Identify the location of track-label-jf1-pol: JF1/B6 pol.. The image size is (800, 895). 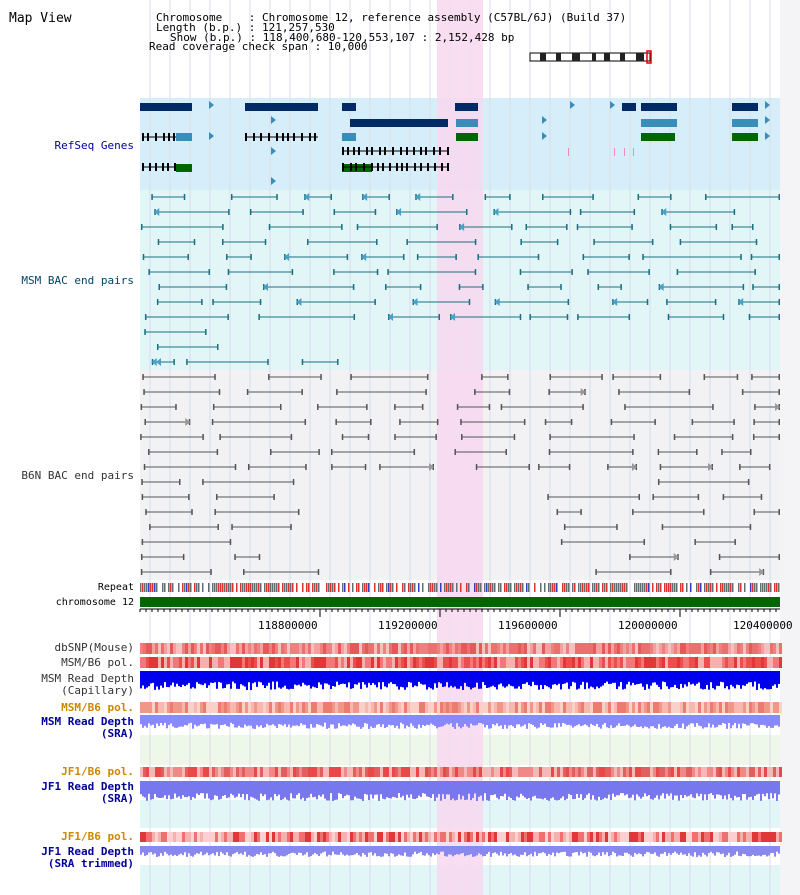
(97, 771).